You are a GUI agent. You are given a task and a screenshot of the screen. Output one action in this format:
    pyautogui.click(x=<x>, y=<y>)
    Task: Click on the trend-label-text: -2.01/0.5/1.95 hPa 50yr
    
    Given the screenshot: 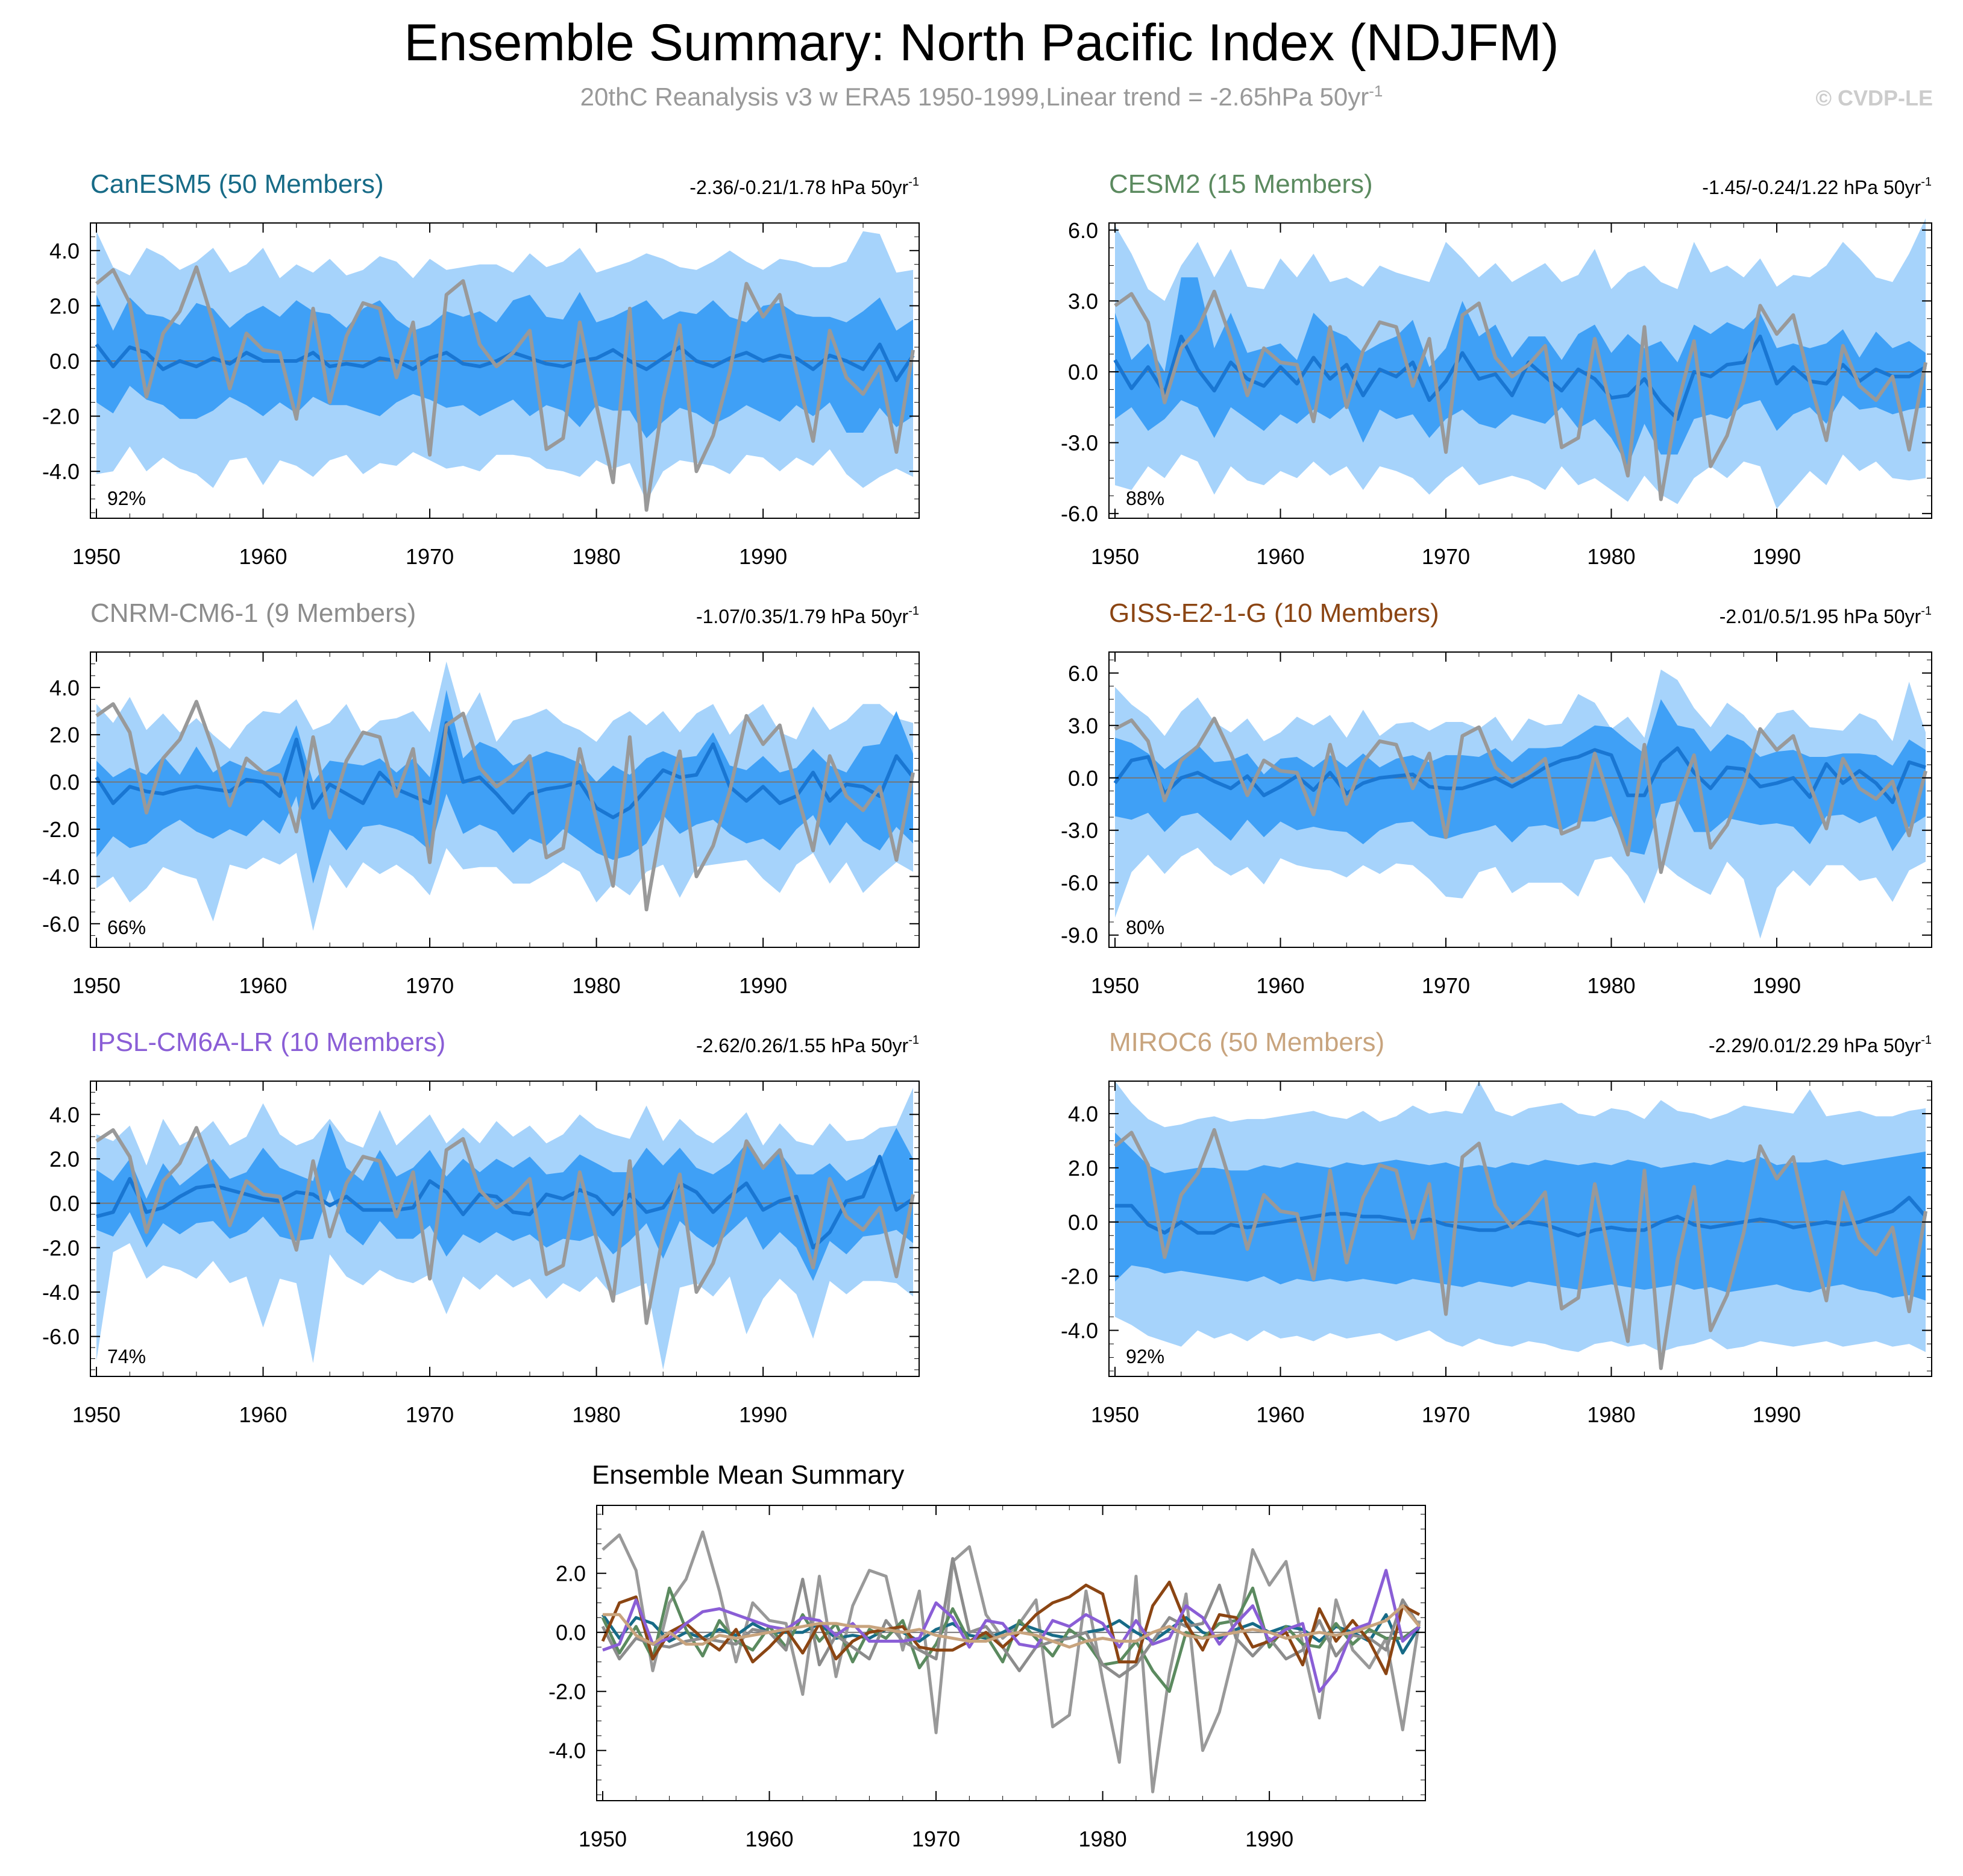 What is the action you would take?
    pyautogui.click(x=1820, y=616)
    